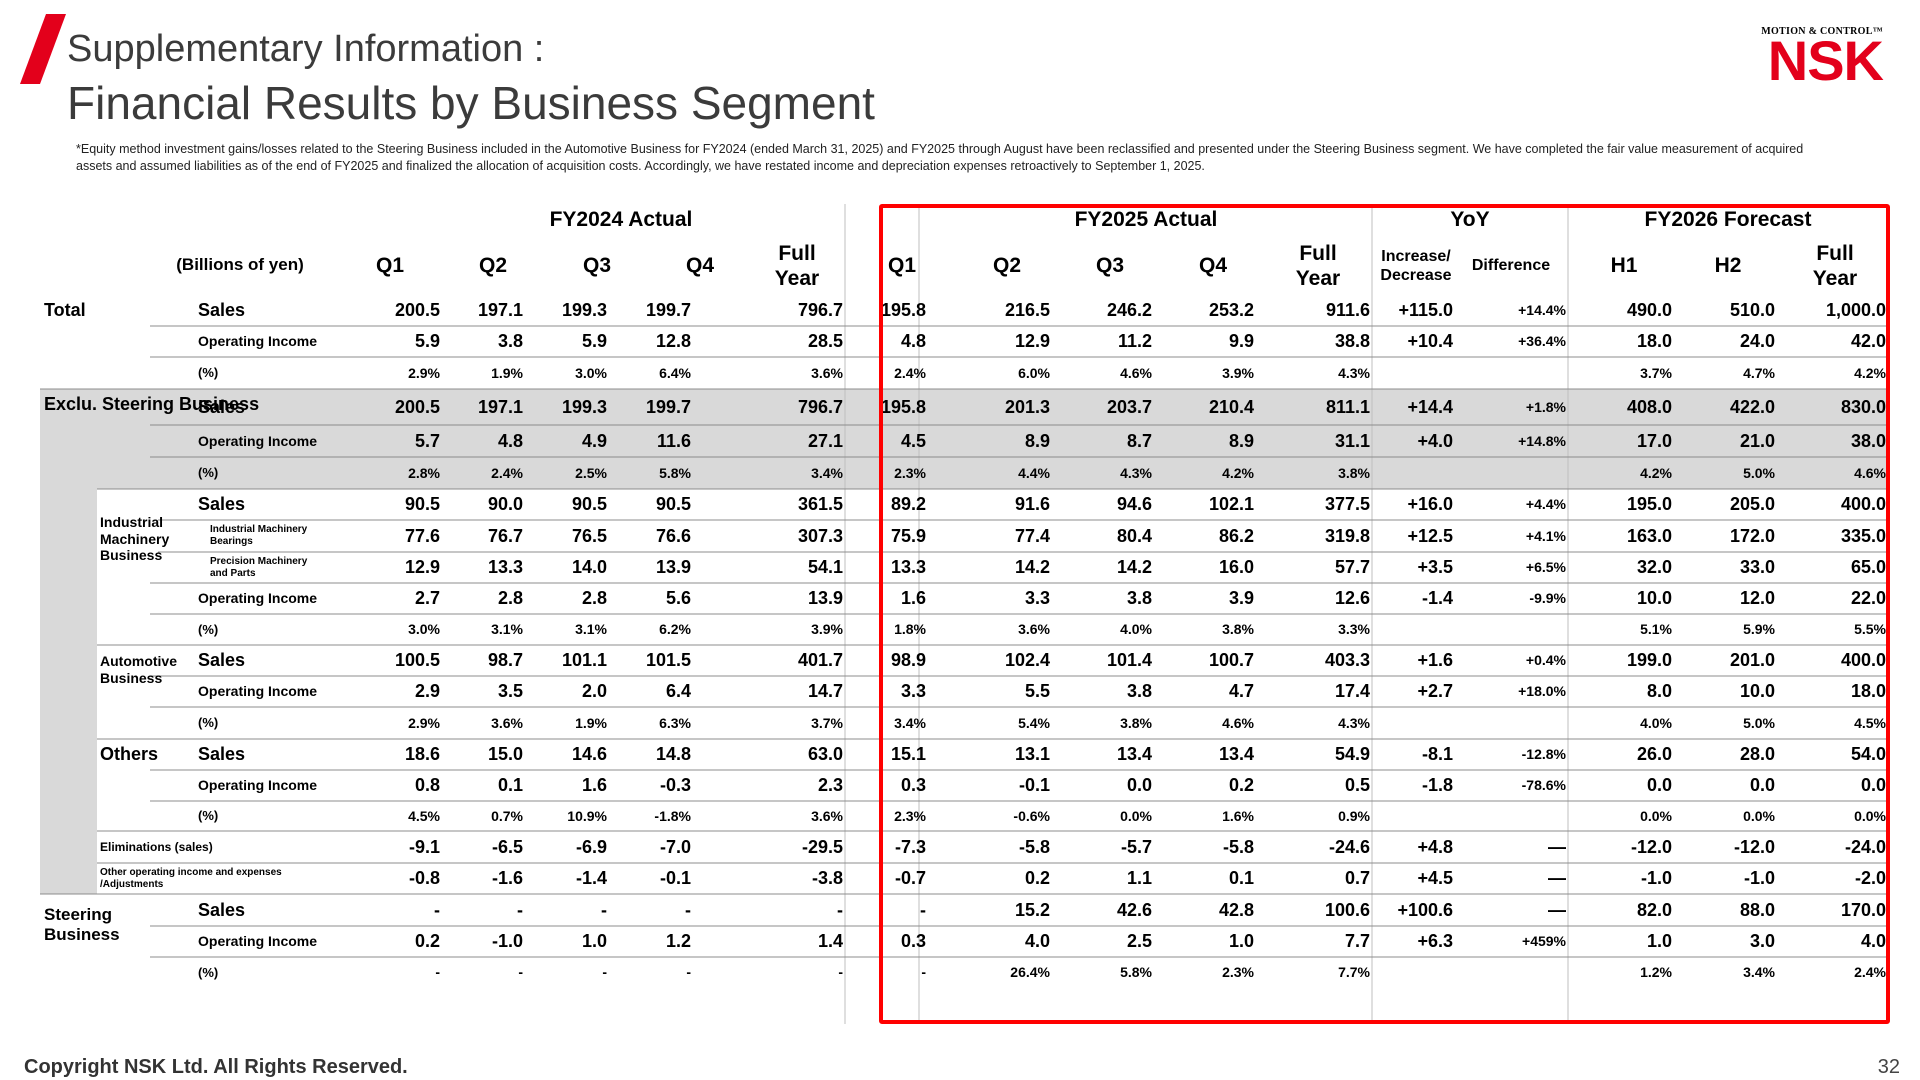  What do you see at coordinates (591, 878) in the screenshot?
I see `cell-r18-c2: -1.4` at bounding box center [591, 878].